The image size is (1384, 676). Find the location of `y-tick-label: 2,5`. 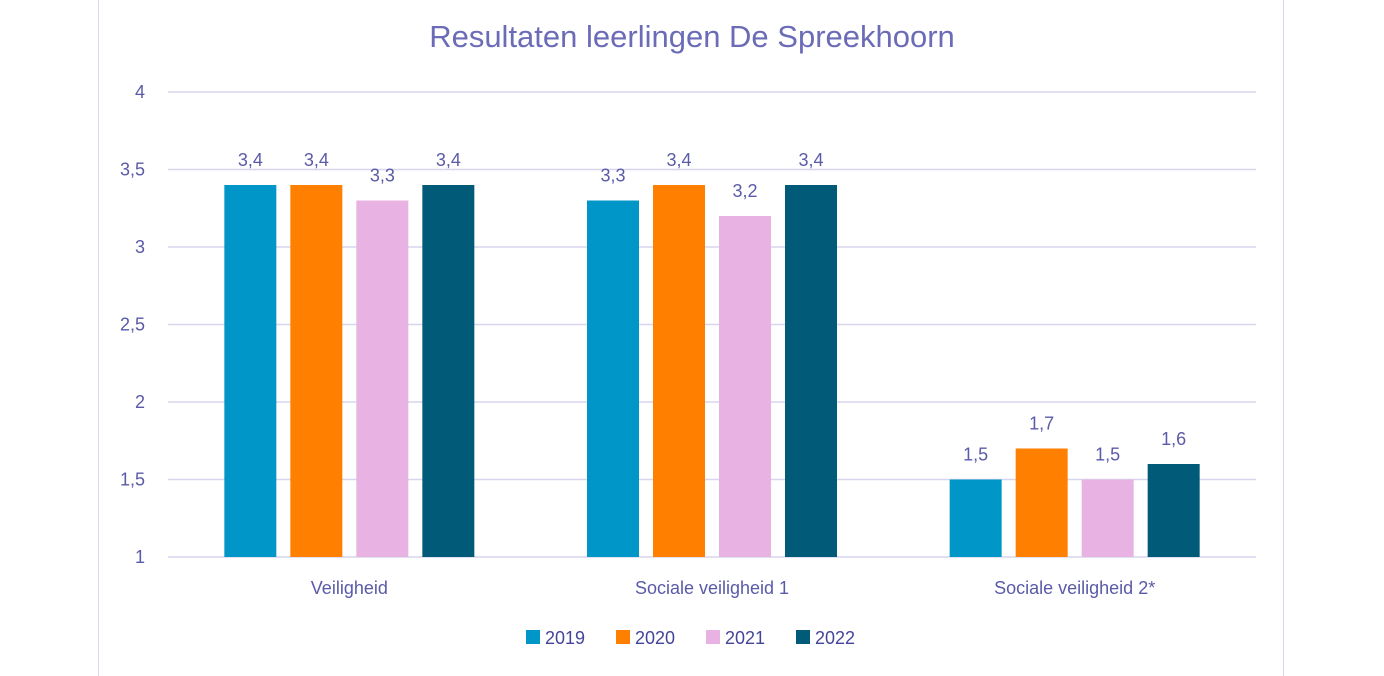

y-tick-label: 2,5 is located at coordinates (132, 325).